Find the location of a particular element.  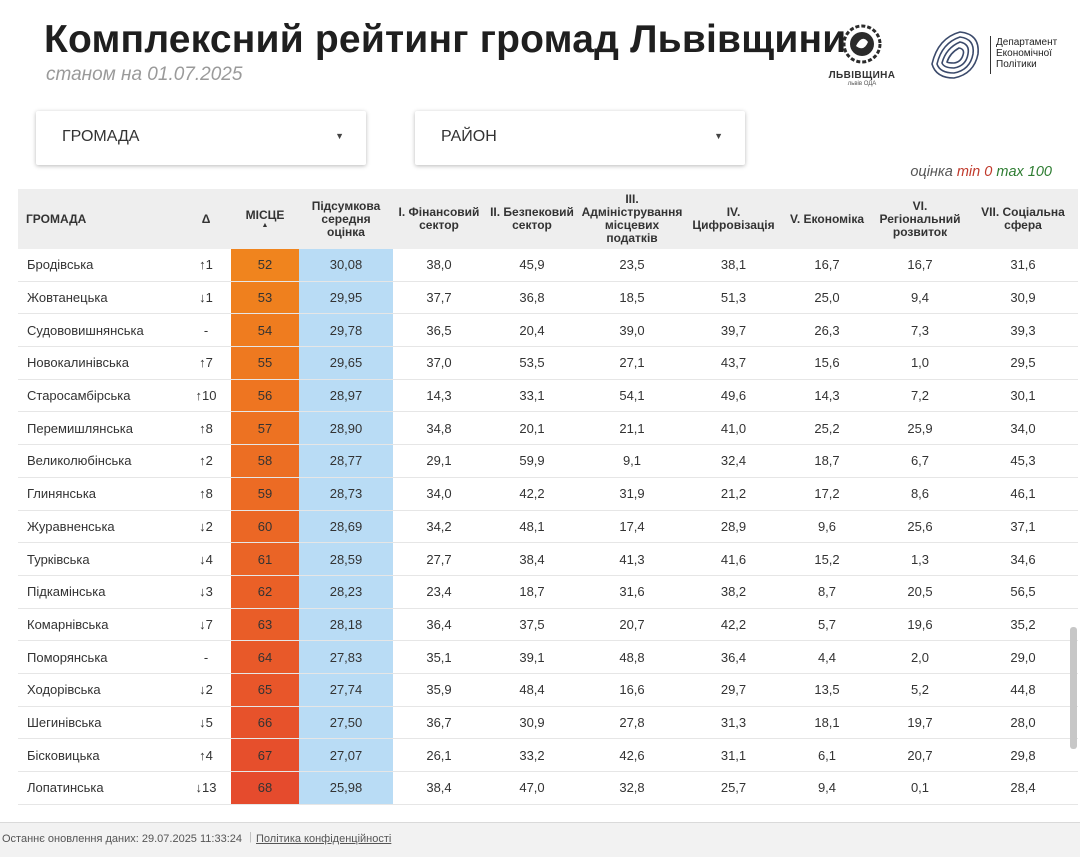

cell-avg: 30,08 is located at coordinates (346, 265).